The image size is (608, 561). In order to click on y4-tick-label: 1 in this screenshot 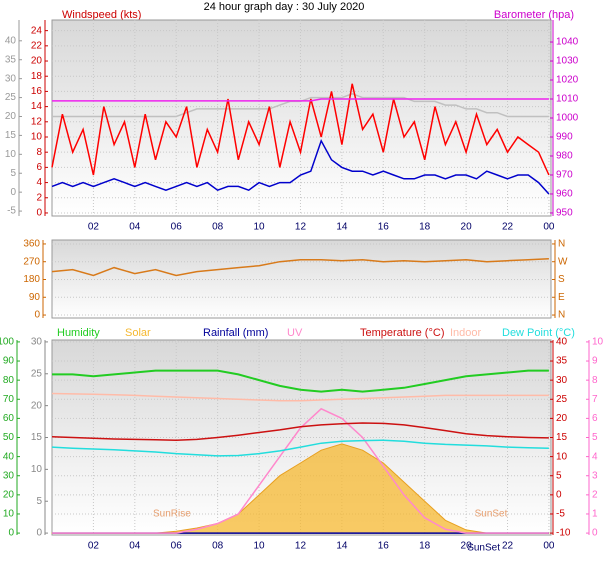, I will do `click(595, 514)`.